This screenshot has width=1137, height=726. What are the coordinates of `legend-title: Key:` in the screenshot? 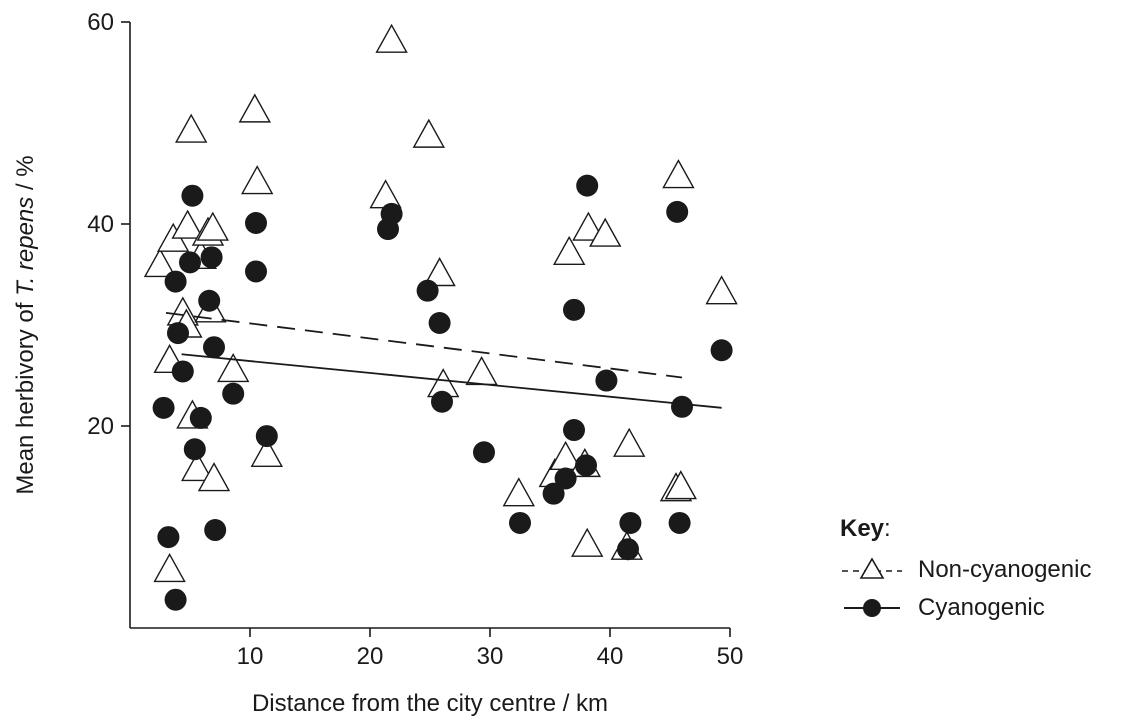 It's located at (987, 529).